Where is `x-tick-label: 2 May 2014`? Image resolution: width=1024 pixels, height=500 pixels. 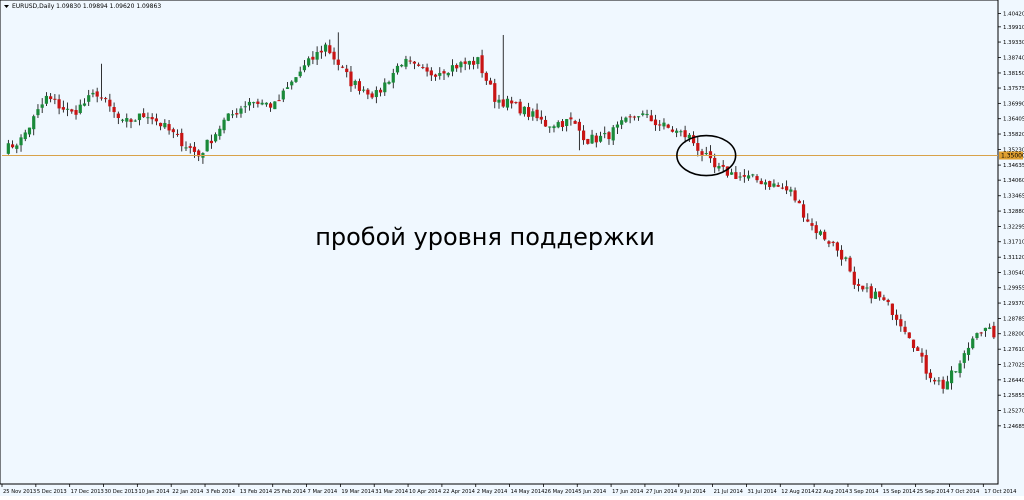 x-tick-label: 2 May 2014 is located at coordinates (492, 492).